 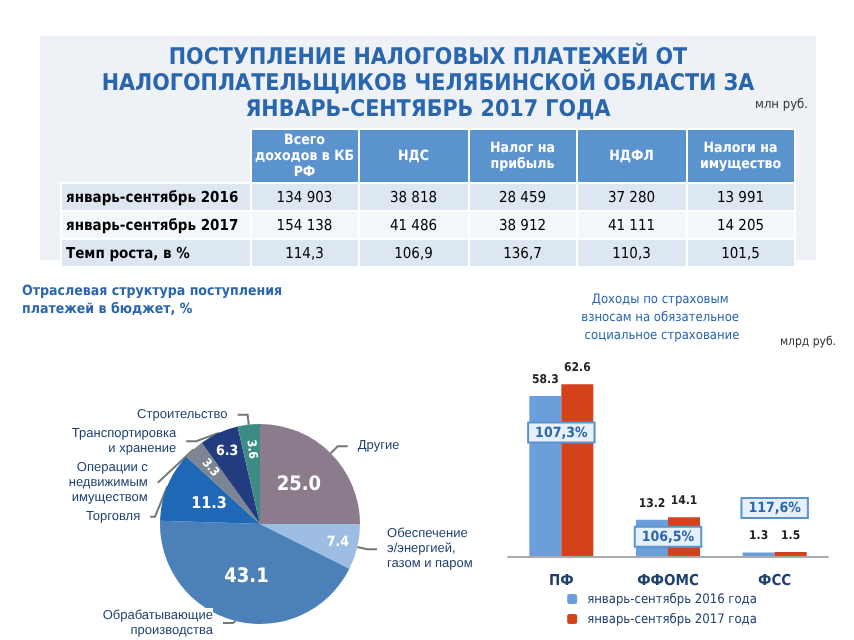 I want to click on data-label: 43.1, so click(x=246, y=577).